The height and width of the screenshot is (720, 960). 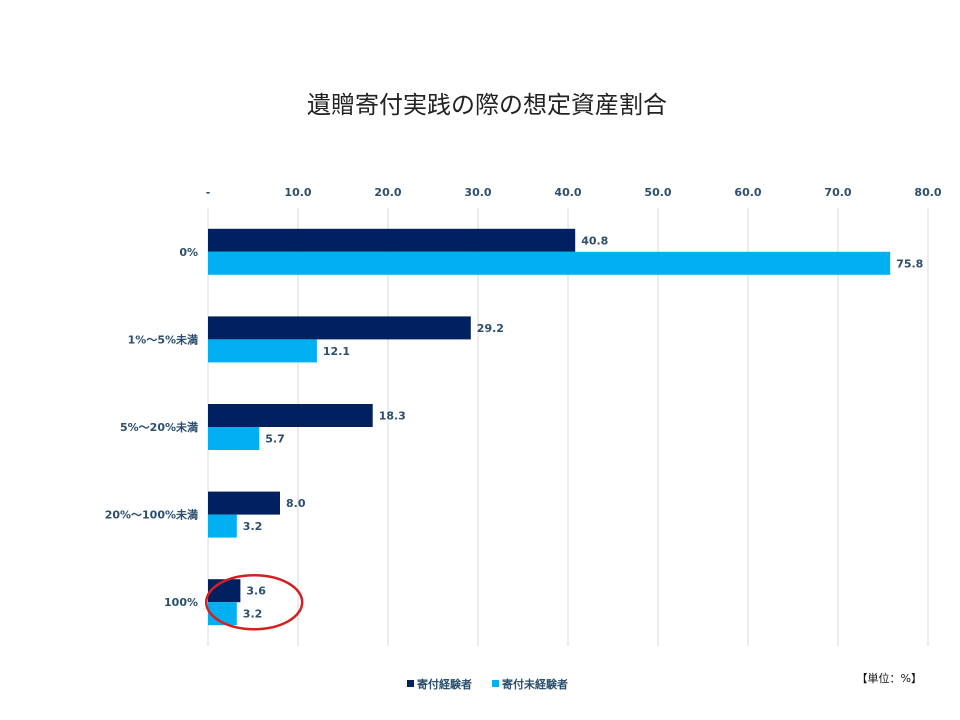 What do you see at coordinates (336, 351) in the screenshot?
I see `data-label: 12.1` at bounding box center [336, 351].